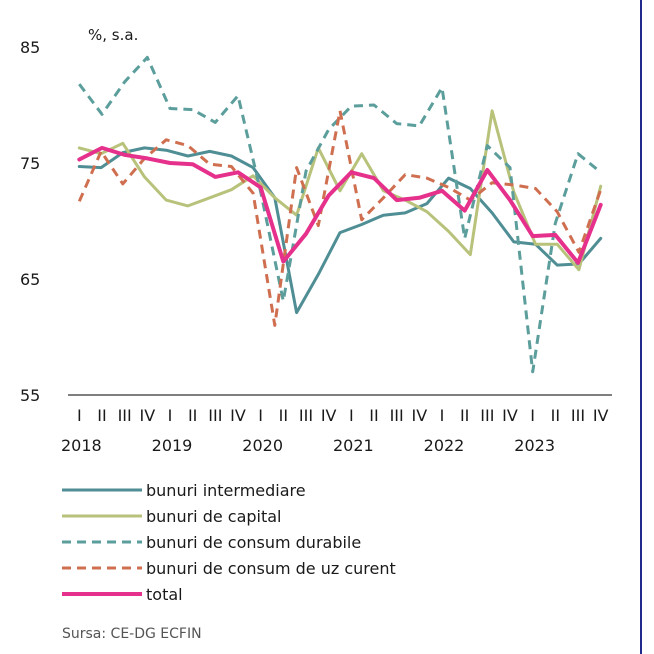 The height and width of the screenshot is (654, 654). I want to click on y-tick-label: 75, so click(30, 163).